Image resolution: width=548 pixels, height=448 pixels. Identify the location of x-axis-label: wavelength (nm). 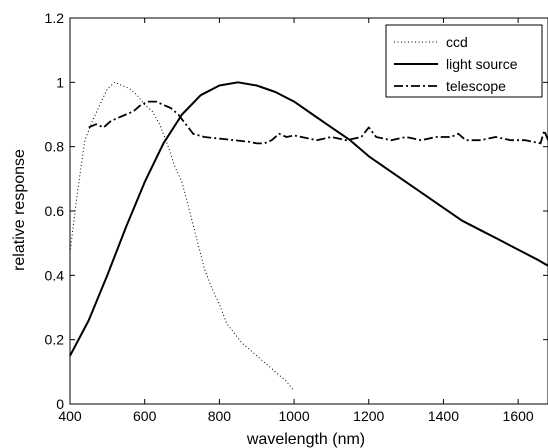
(305, 439).